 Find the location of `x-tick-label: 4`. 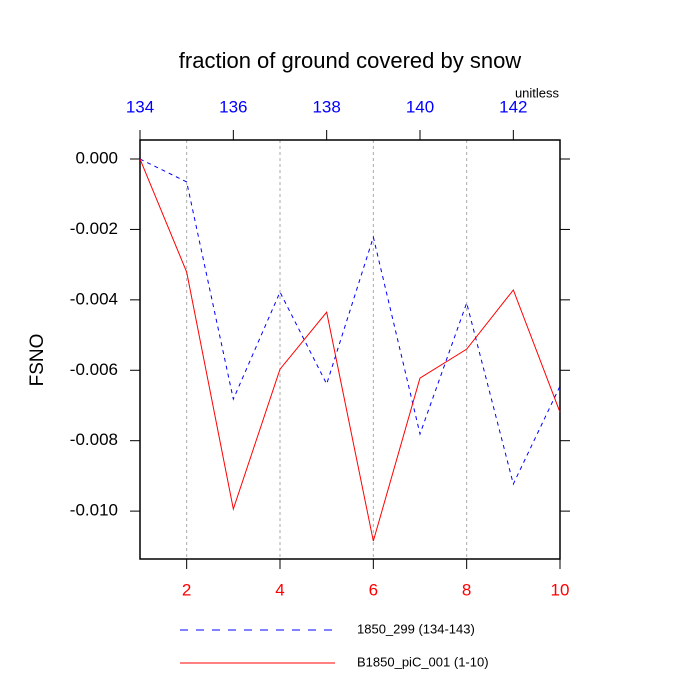

x-tick-label: 4 is located at coordinates (279, 589).